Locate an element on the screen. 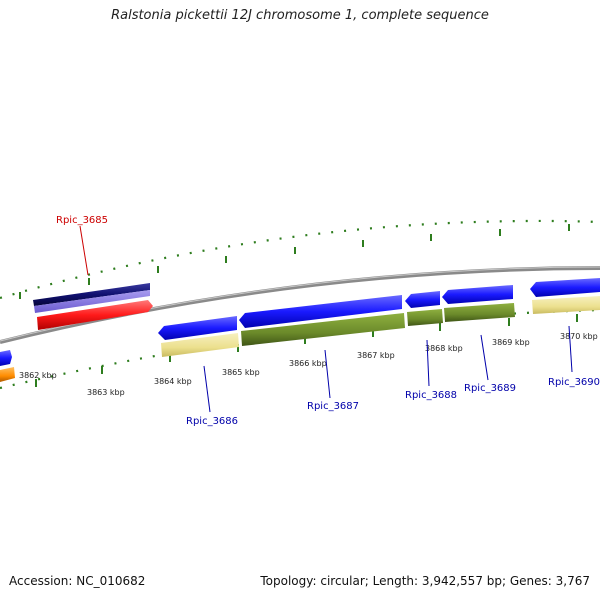 The width and height of the screenshot is (600, 600). feature-rpic-3690-cds is located at coordinates (565, 287).